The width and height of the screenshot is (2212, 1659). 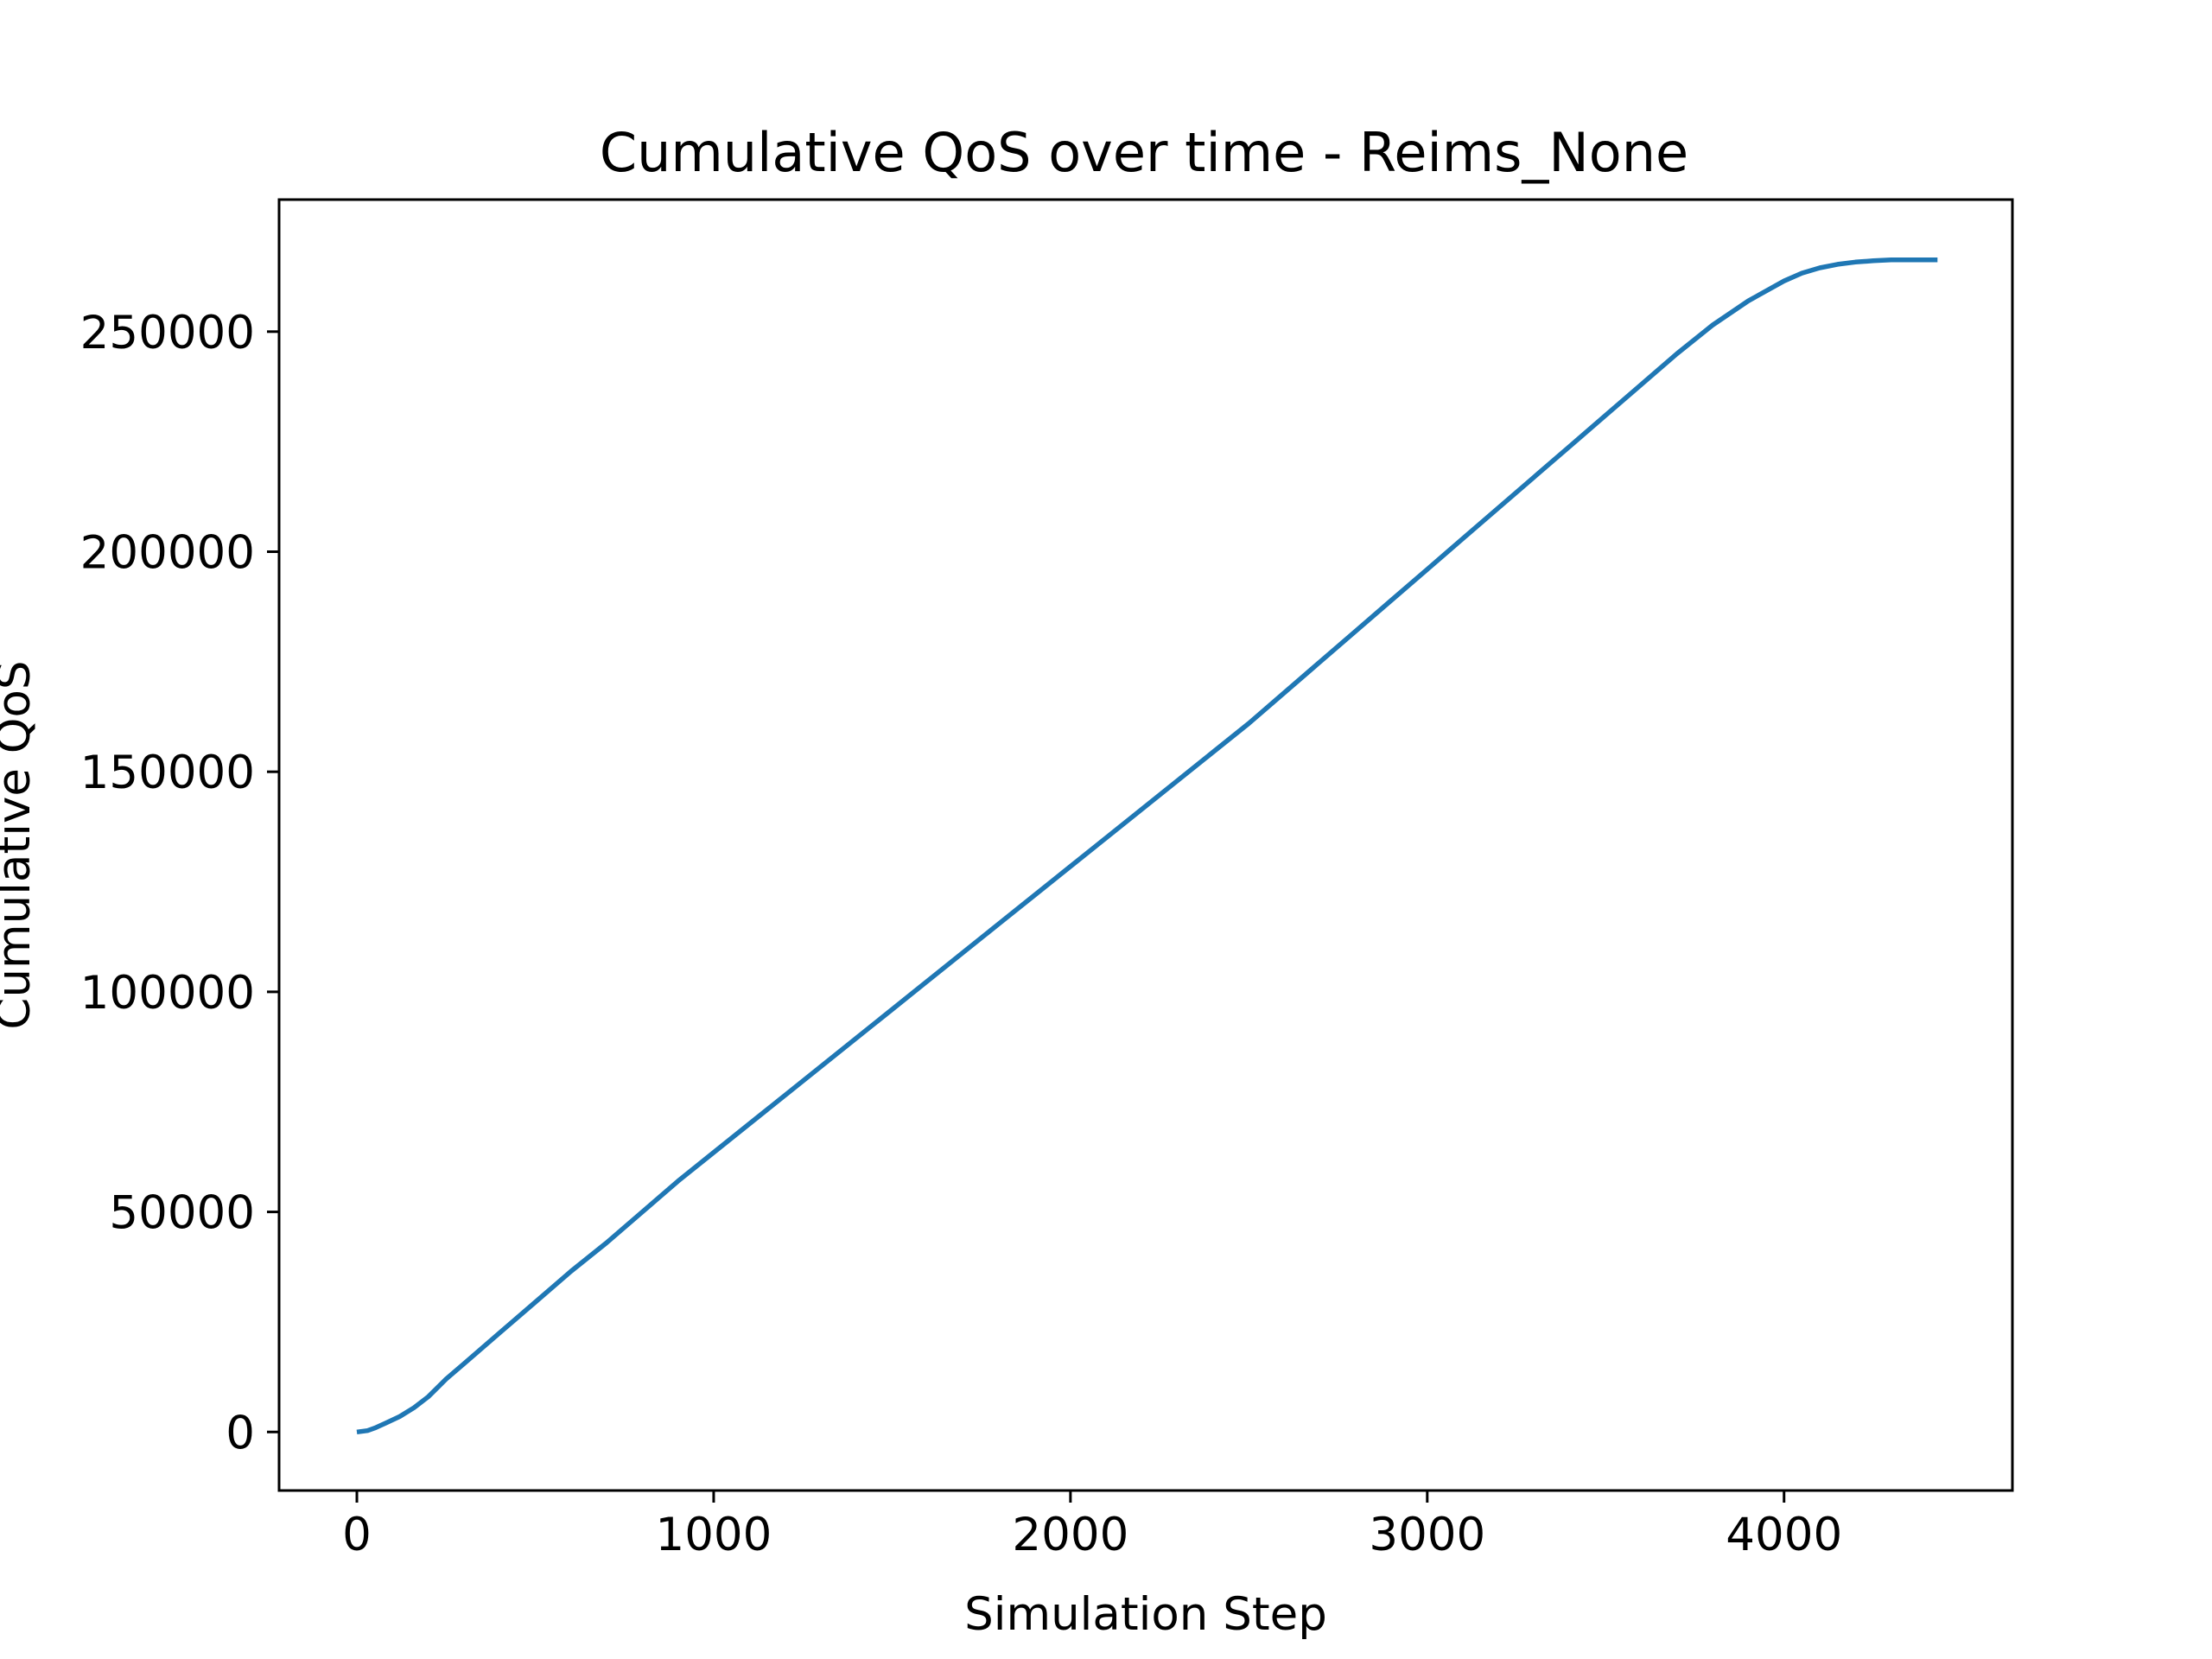 What do you see at coordinates (167, 994) in the screenshot?
I see `y-tick-label: 100000` at bounding box center [167, 994].